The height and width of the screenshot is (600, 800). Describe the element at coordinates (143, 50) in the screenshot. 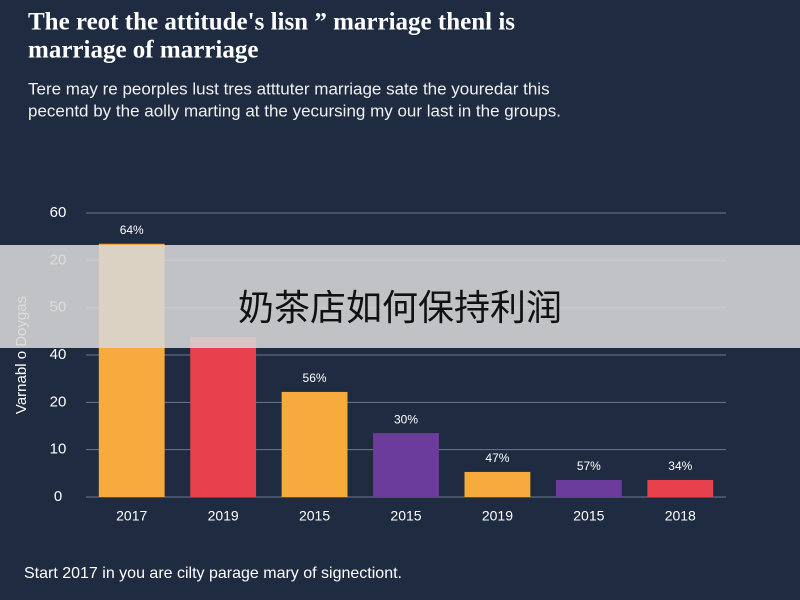

I see `chart-title: marriage of marriage` at that location.